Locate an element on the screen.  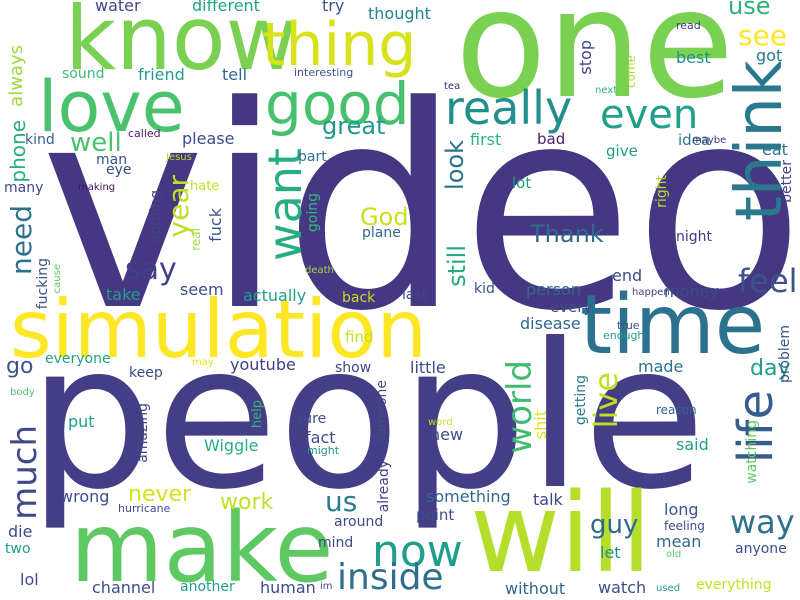
word-look: look is located at coordinates (455, 165).